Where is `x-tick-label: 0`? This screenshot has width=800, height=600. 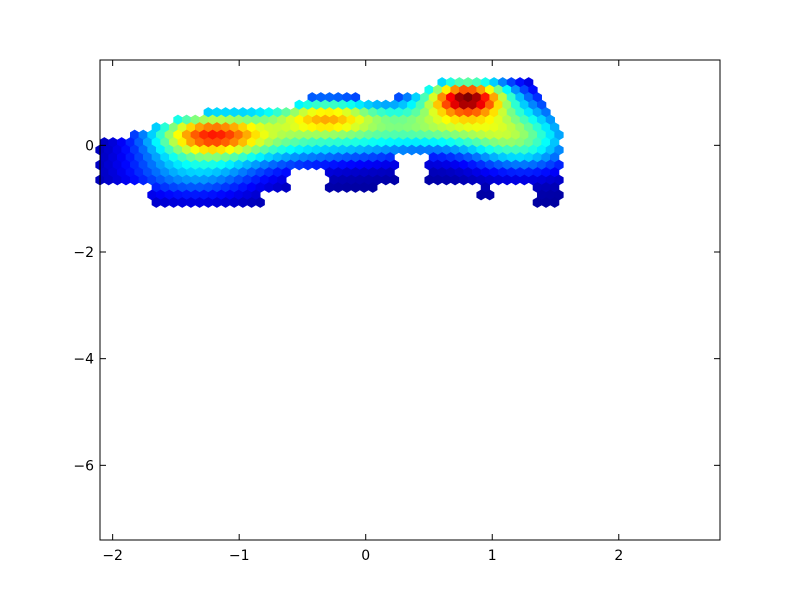
x-tick-label: 0 is located at coordinates (365, 556).